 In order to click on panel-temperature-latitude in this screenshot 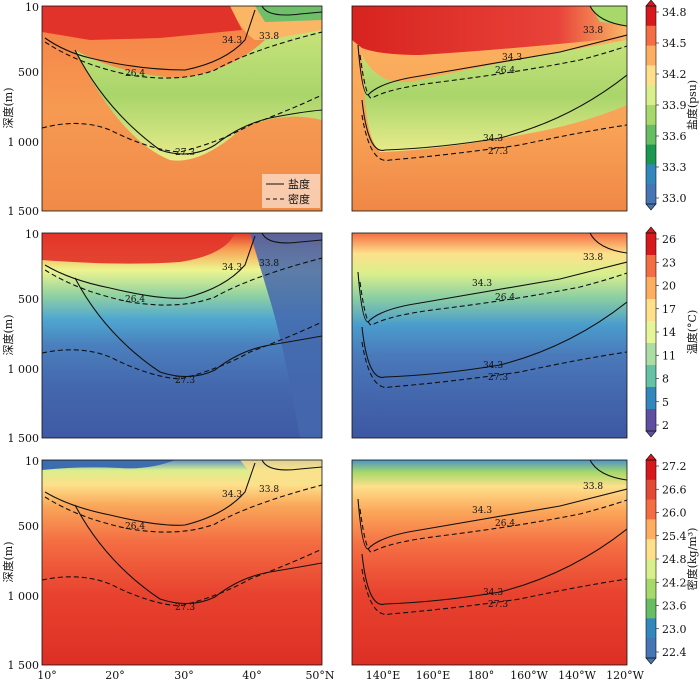, I will do `click(182, 335)`.